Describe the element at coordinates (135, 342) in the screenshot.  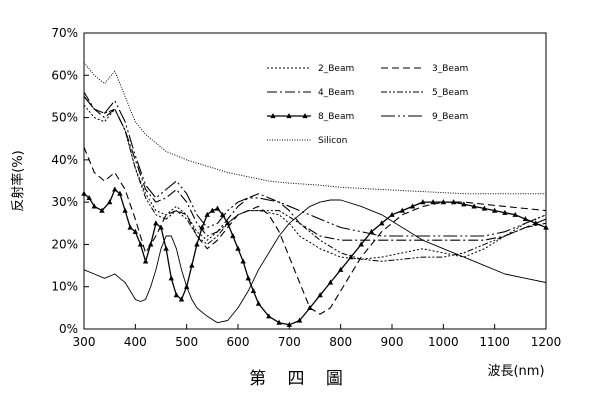
I see `x-tick-label: 400` at that location.